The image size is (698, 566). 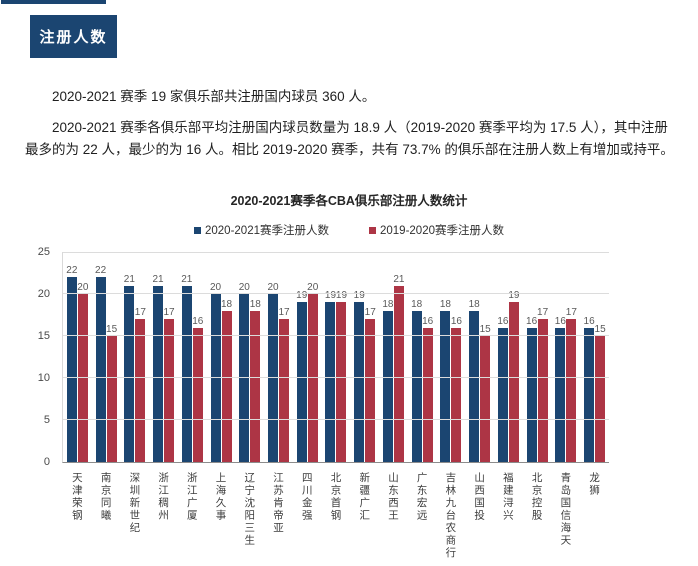 What do you see at coordinates (101, 271) in the screenshot?
I see `bar-value-label: 22` at bounding box center [101, 271].